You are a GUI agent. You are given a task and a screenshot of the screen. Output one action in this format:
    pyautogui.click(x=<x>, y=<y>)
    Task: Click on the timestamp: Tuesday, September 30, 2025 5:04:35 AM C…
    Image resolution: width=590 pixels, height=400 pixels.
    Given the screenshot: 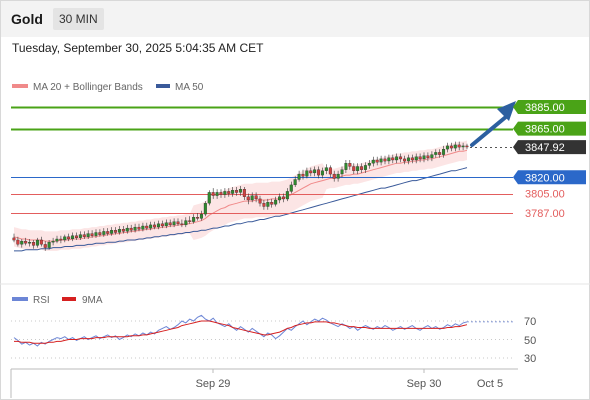 What is the action you would take?
    pyautogui.click(x=138, y=48)
    